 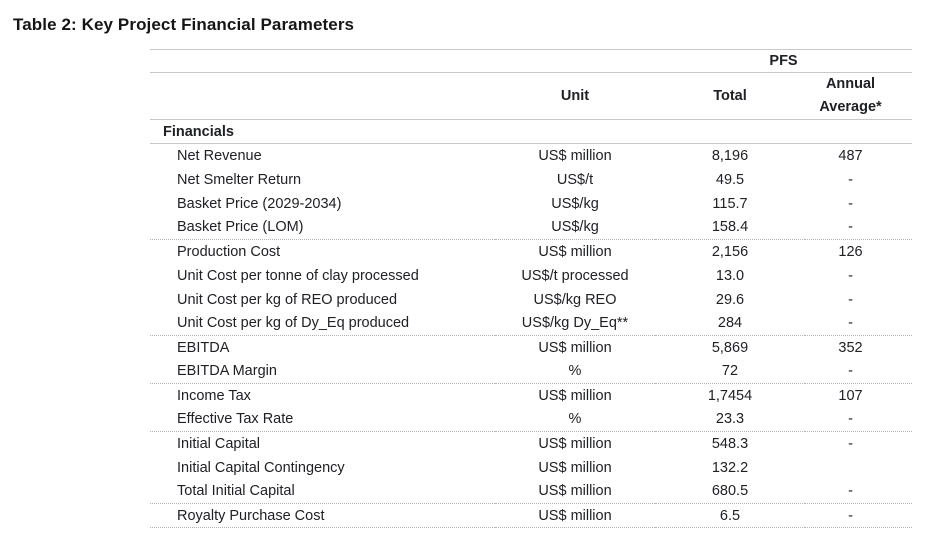 What do you see at coordinates (730, 491) in the screenshot?
I see `row-total: 680.5` at bounding box center [730, 491].